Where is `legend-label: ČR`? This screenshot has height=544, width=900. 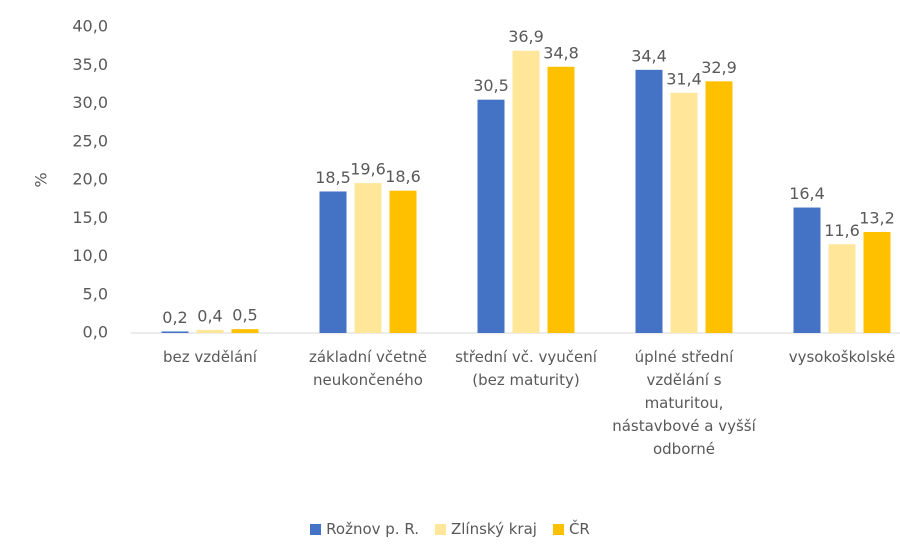
legend-label: ČR is located at coordinates (579, 529).